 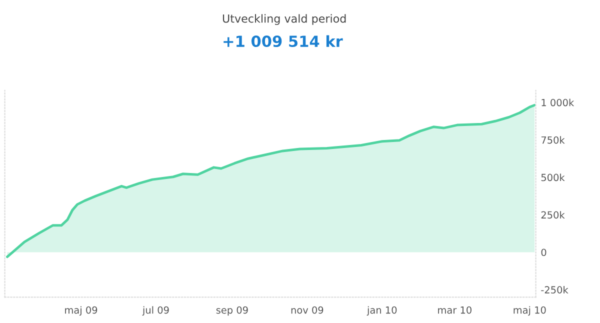 I want to click on y-tick-label: 1 000k, so click(x=558, y=102).